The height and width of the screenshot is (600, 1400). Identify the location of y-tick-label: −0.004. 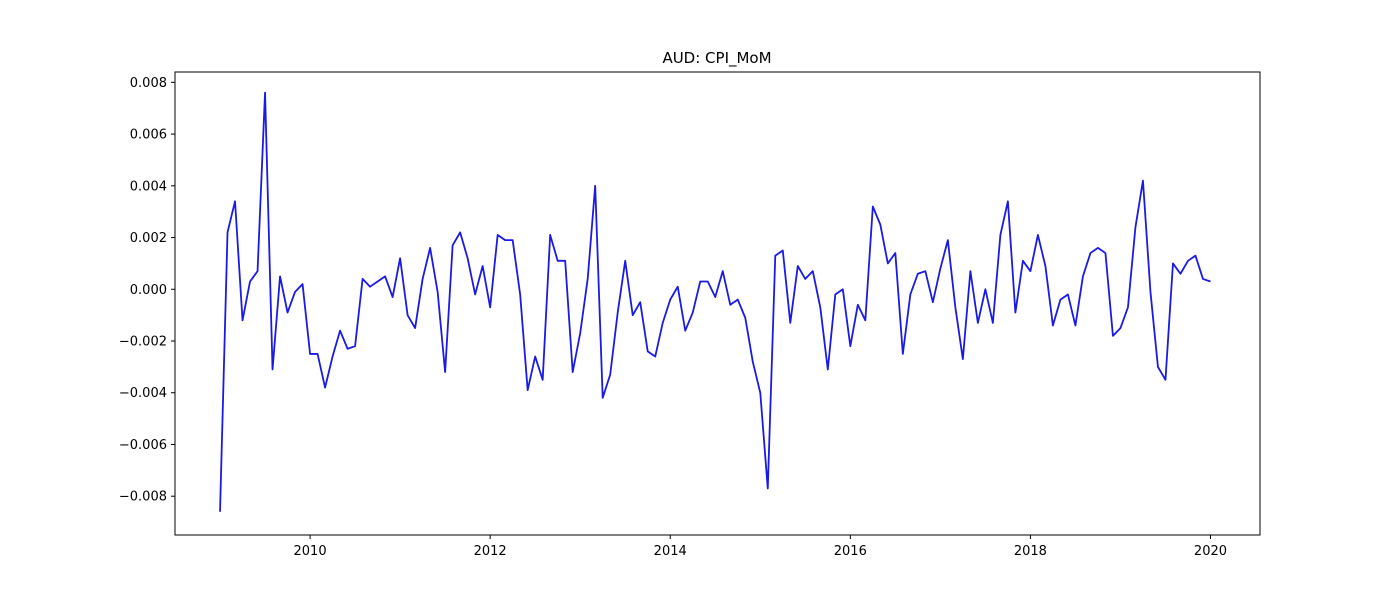
(143, 393).